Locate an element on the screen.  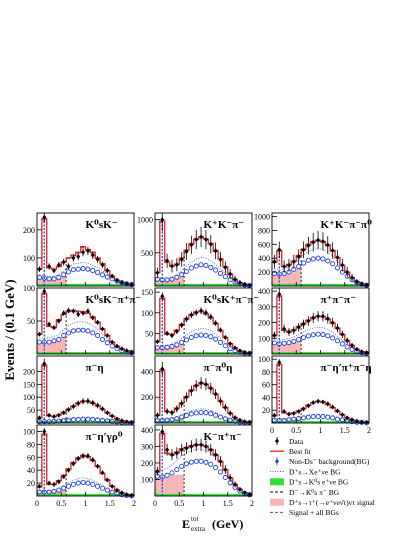
panel-title: K⁺K⁻π⁻ is located at coordinates (224, 225).